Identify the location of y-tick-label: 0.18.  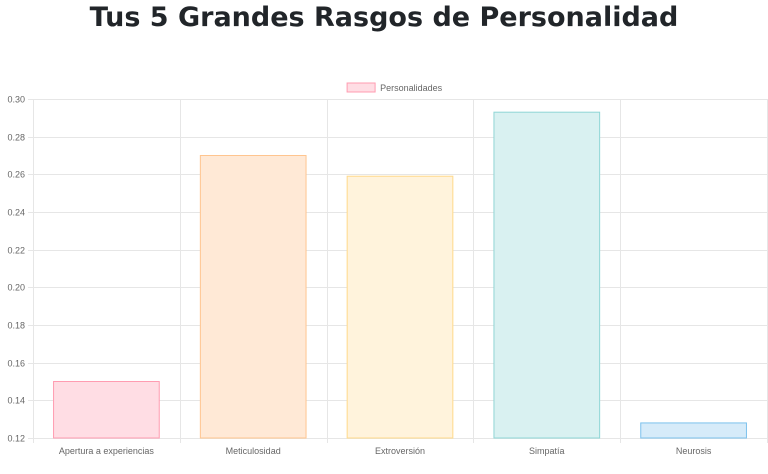
(16, 326).